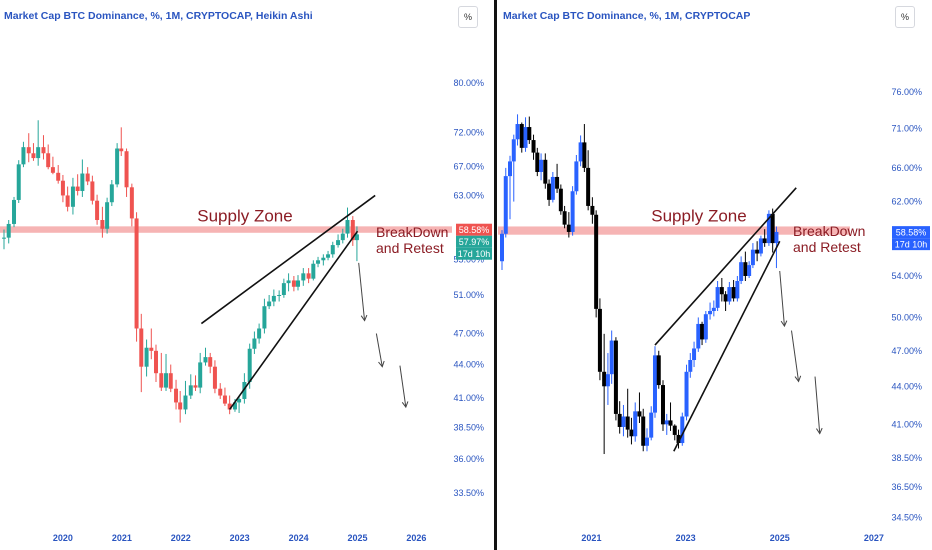  Describe the element at coordinates (468, 17) in the screenshot. I see `left-percent-scale-button: %` at that location.